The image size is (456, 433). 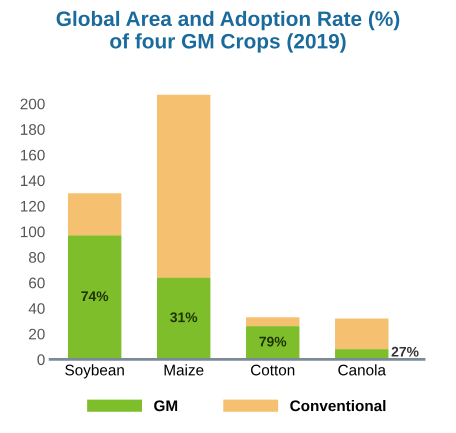 I want to click on y-tick-label: 140, so click(x=32, y=180).